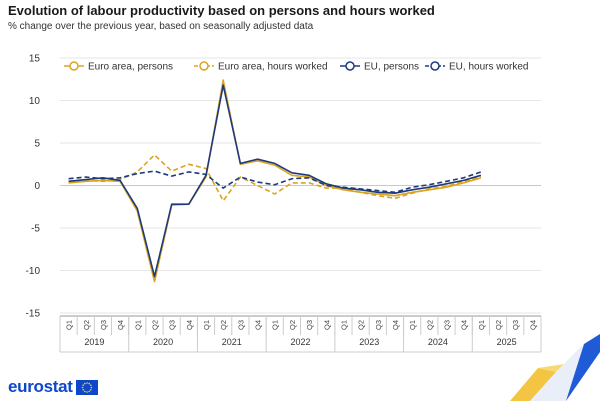  Describe the element at coordinates (37, 144) in the screenshot. I see `y-tick-label: 5` at that location.